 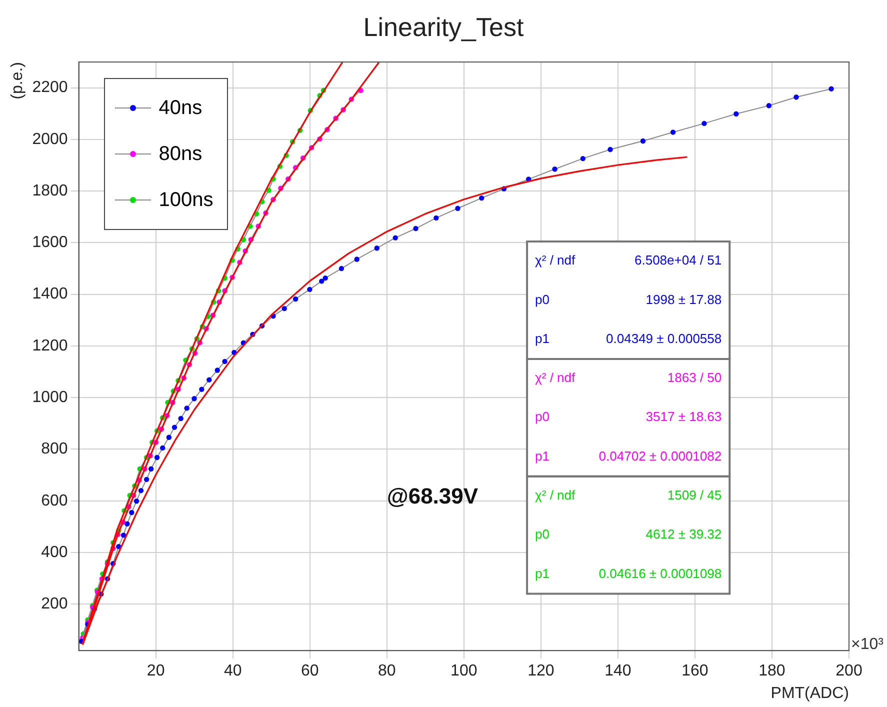 I want to click on text: ×10³, so click(x=867, y=645).